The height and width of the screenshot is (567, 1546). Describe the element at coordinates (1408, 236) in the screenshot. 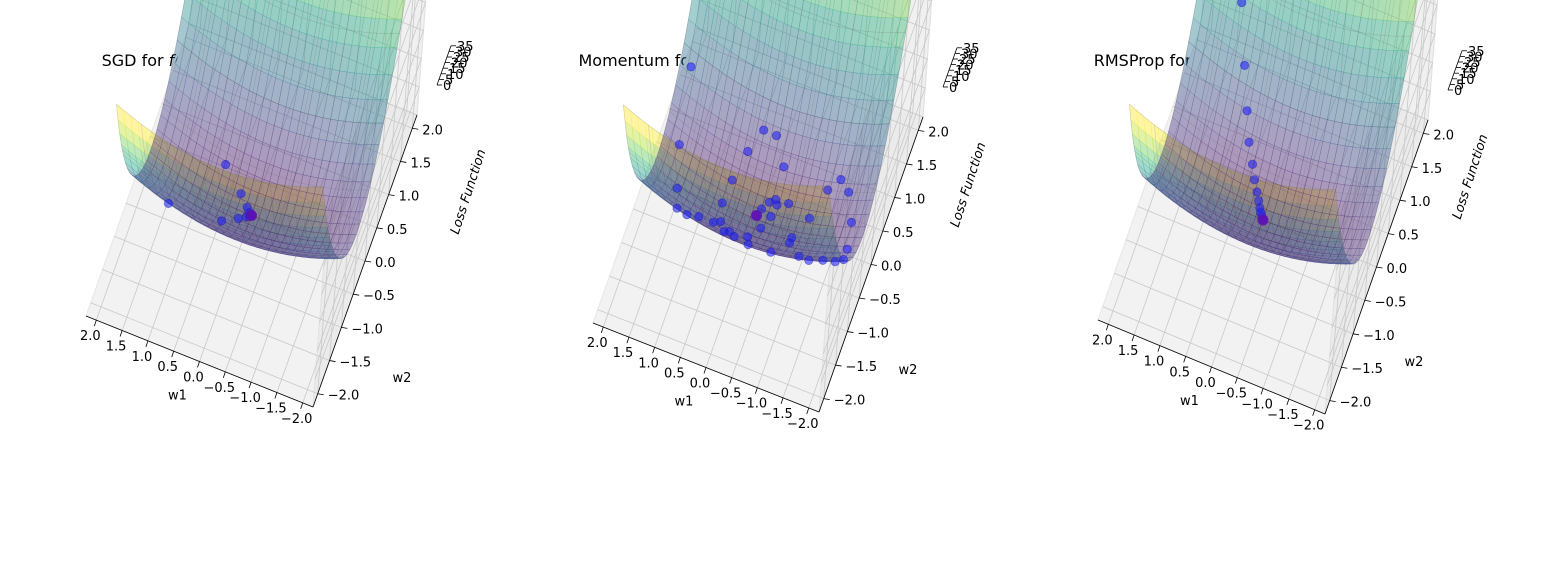

I see `y-tick-label: 0.5` at that location.